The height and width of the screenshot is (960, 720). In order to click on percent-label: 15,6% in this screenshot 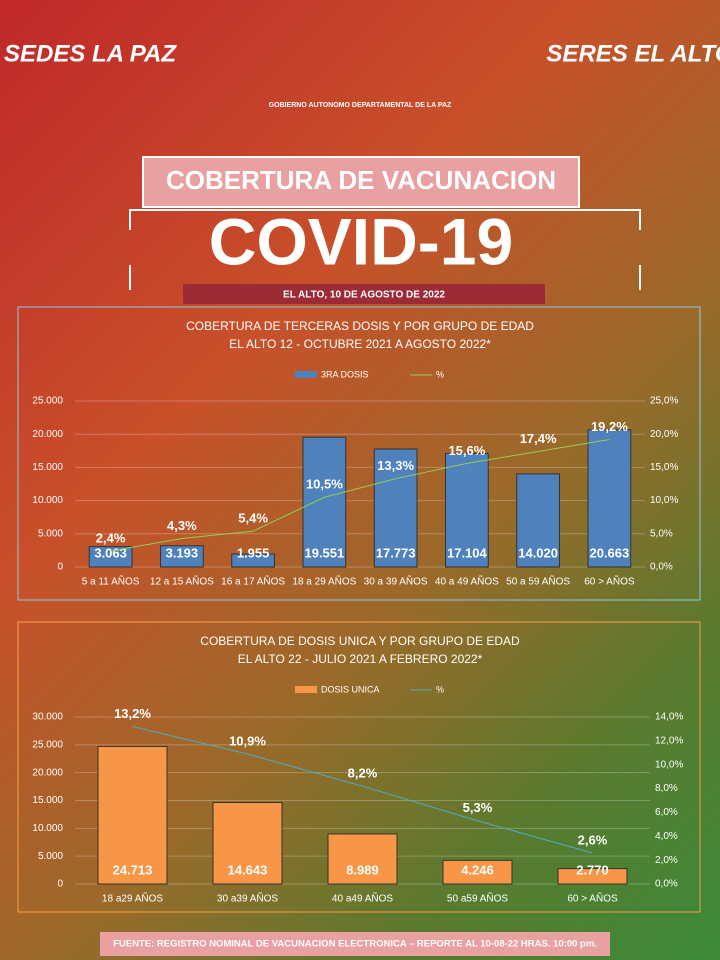, I will do `click(466, 450)`.